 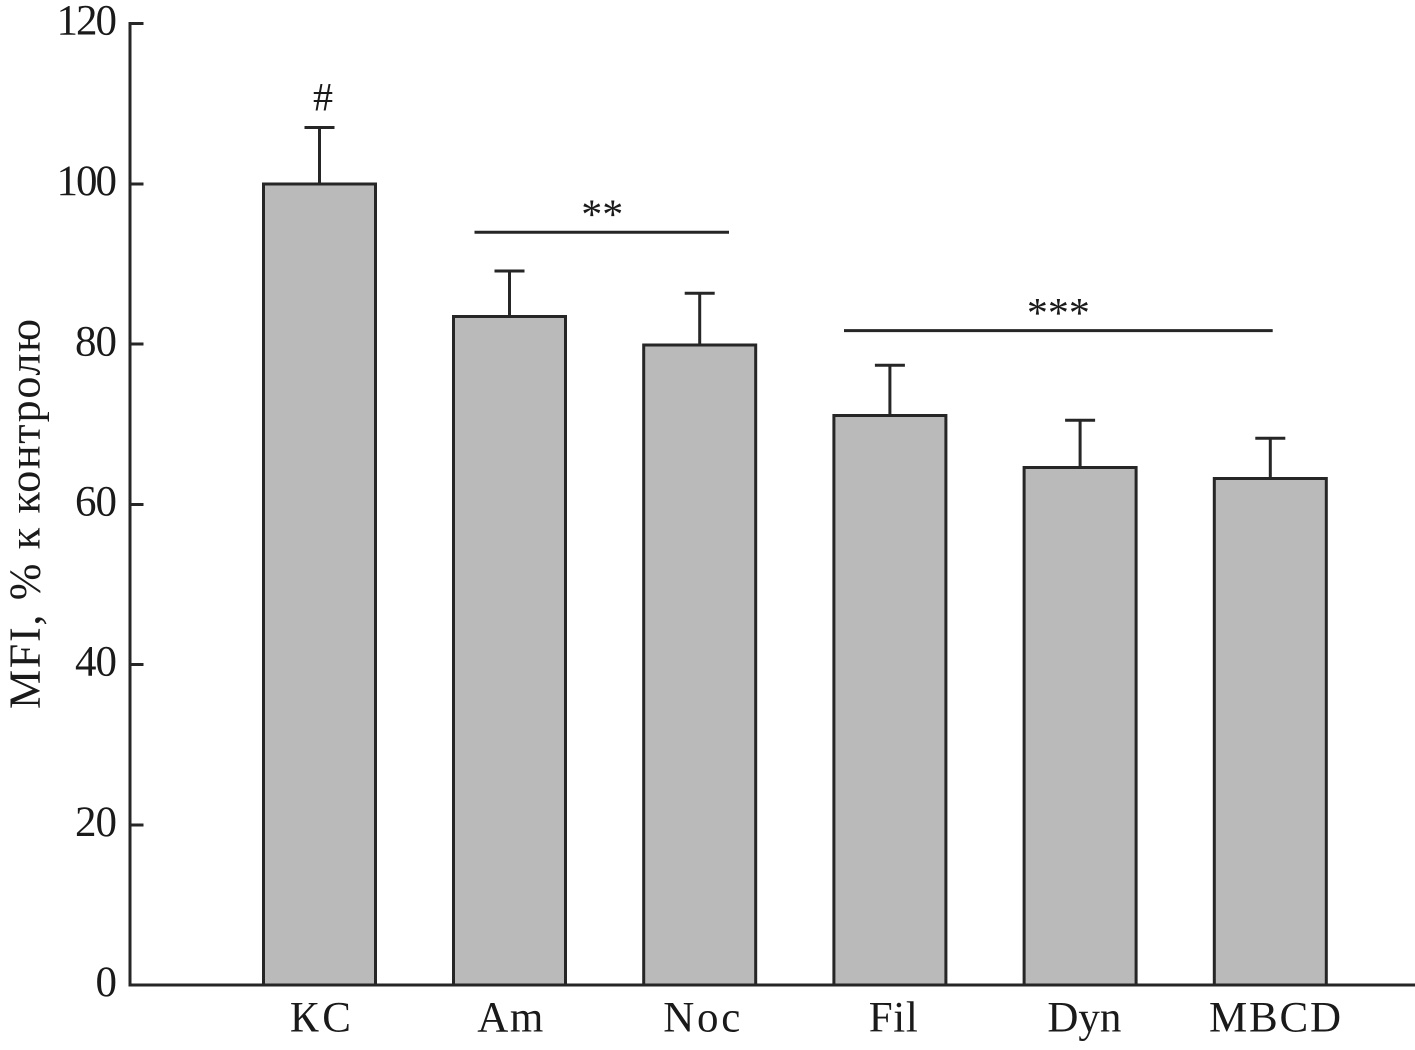 I want to click on svg-text: MFI, % к контролю, so click(x=25, y=514).